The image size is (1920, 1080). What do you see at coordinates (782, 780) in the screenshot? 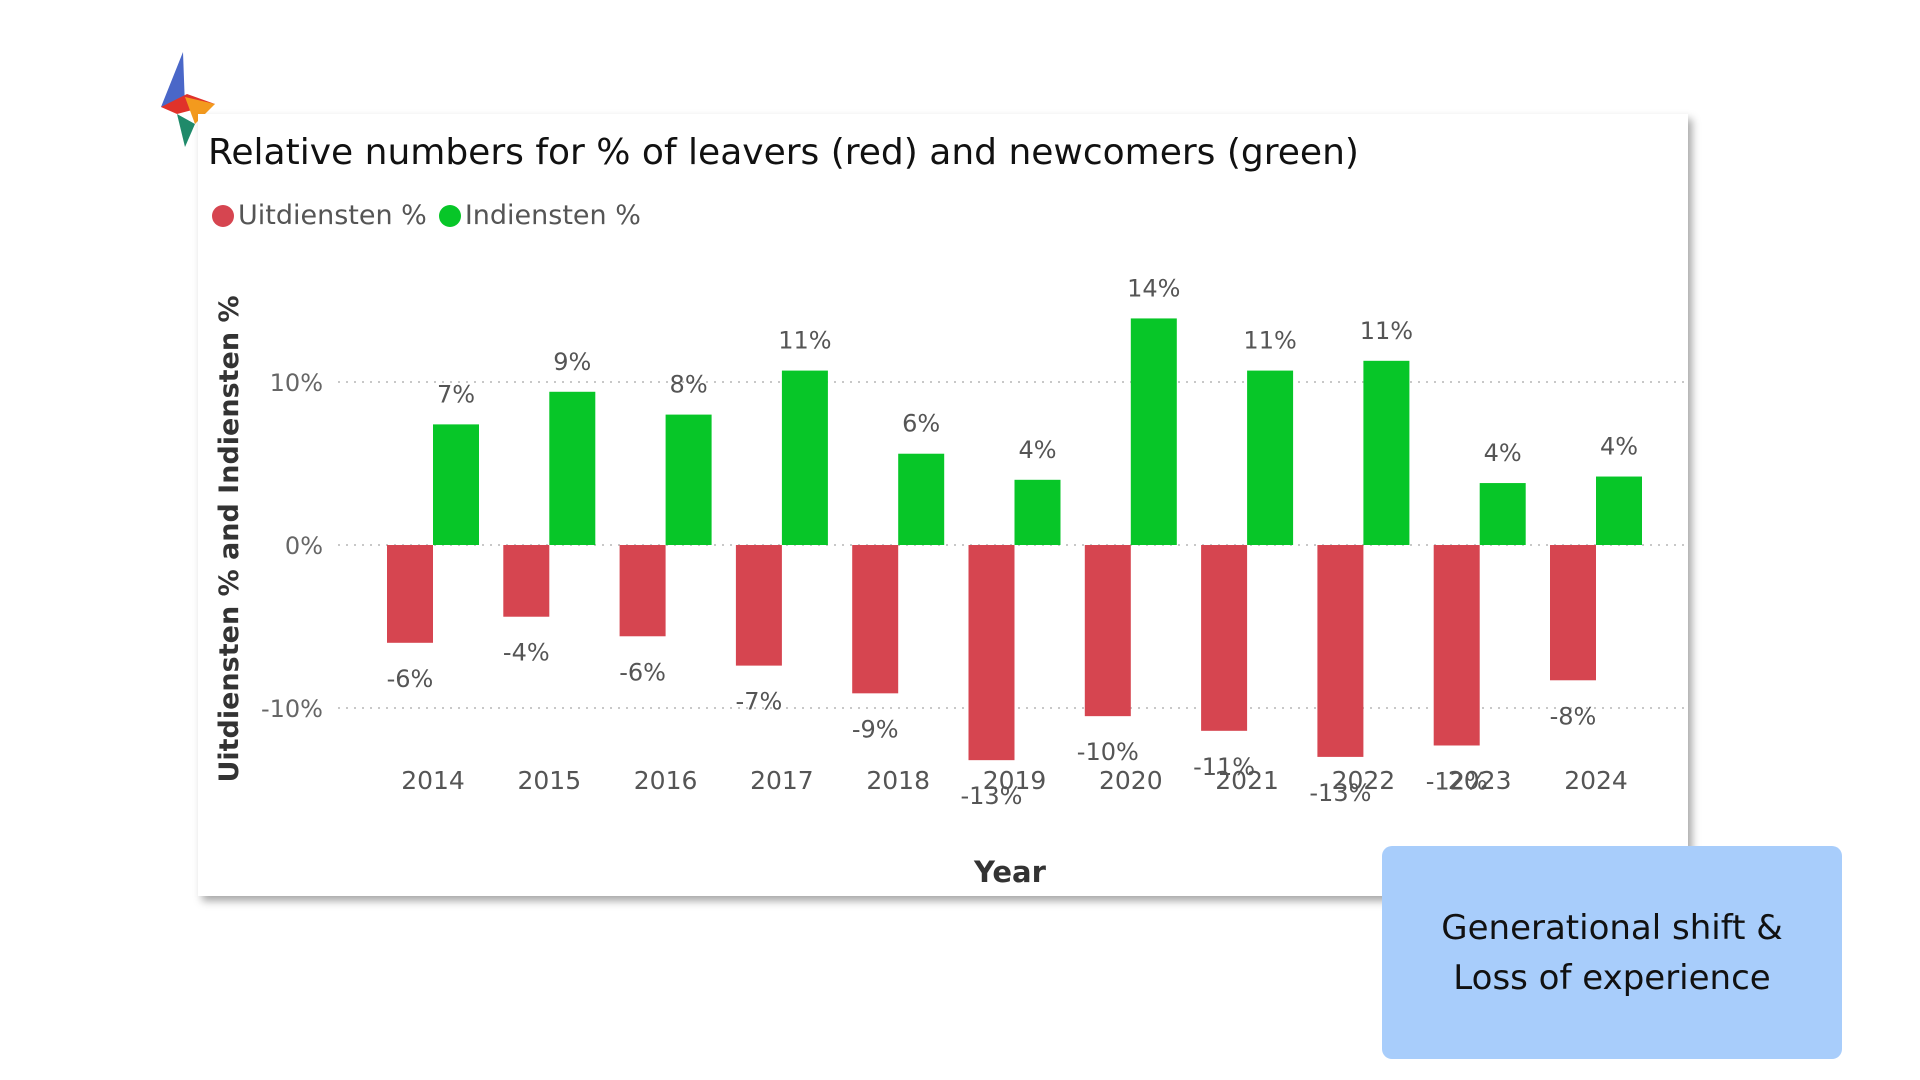
I see `x-tick-label-2017: 2017` at bounding box center [782, 780].